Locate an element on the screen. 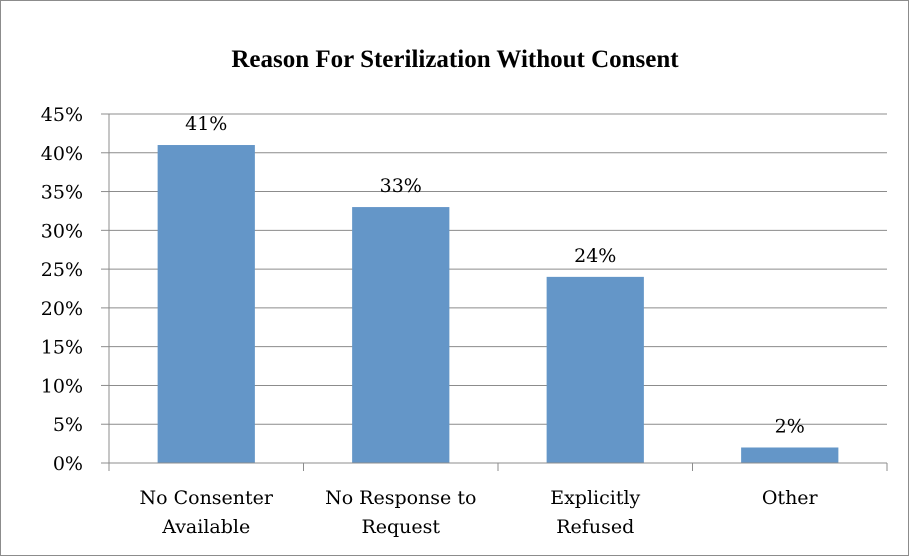 The width and height of the screenshot is (909, 557). y-axis-ticks: 0% 5% 10% 15% 20% 25% 30% 35% 40% 45% is located at coordinates (75, 289).